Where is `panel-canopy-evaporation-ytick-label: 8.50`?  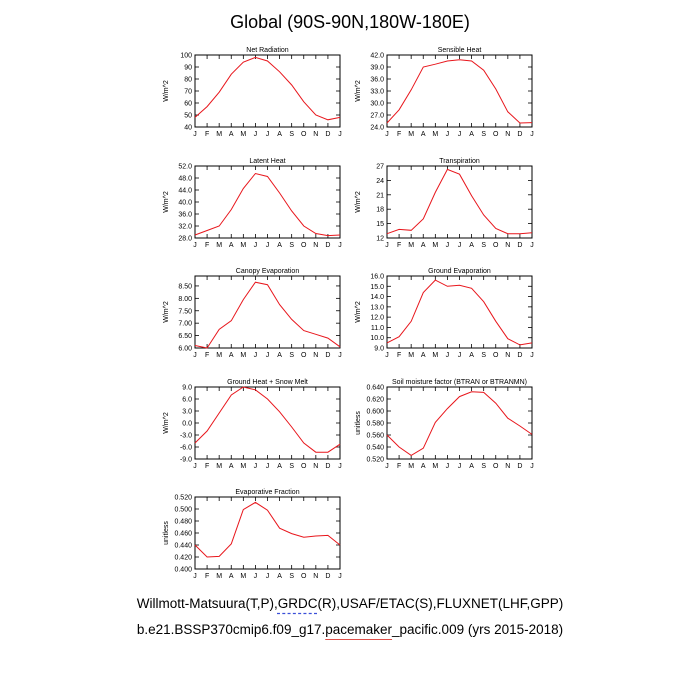
panel-canopy-evaporation-ytick-label: 8.50 is located at coordinates (185, 286).